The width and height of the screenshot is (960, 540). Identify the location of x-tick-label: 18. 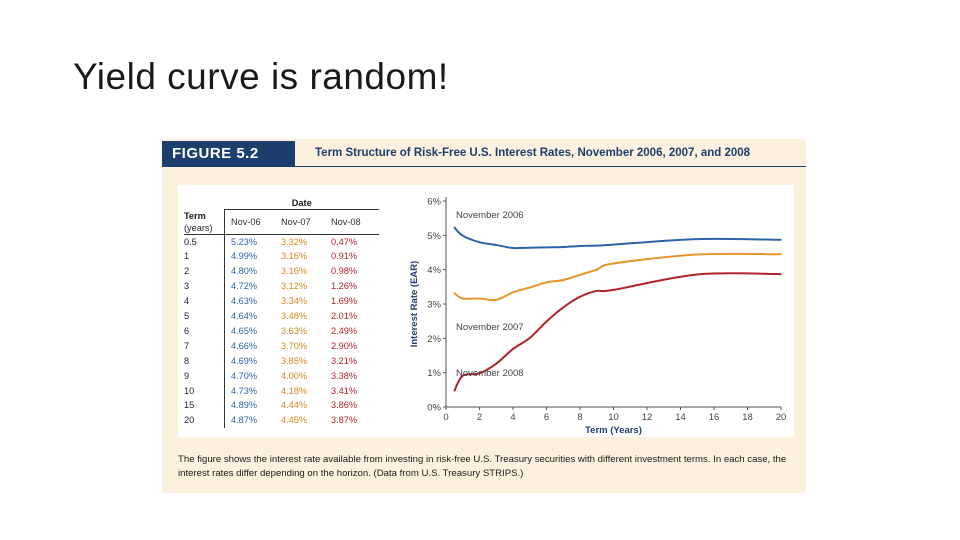
(747, 417).